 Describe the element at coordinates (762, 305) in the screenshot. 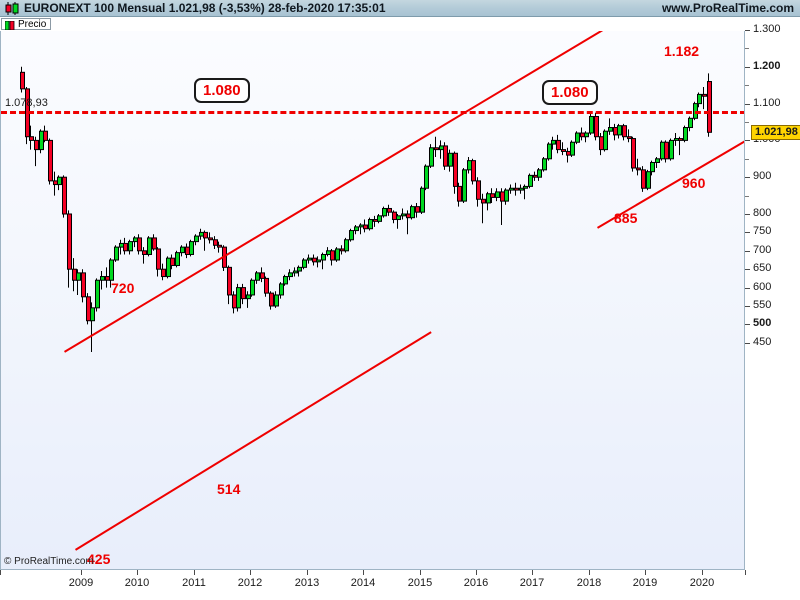

I see `price-axis-label: 550` at that location.